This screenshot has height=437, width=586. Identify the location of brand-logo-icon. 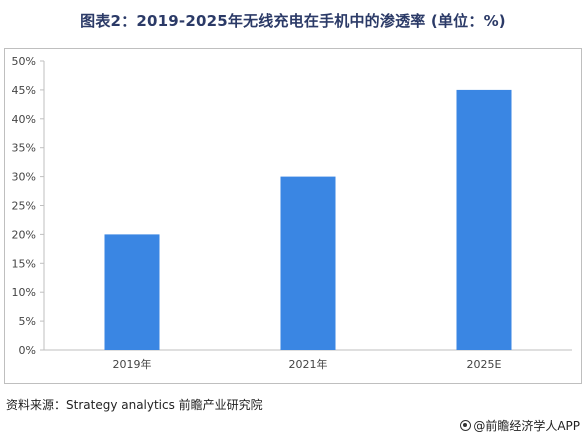
(466, 425).